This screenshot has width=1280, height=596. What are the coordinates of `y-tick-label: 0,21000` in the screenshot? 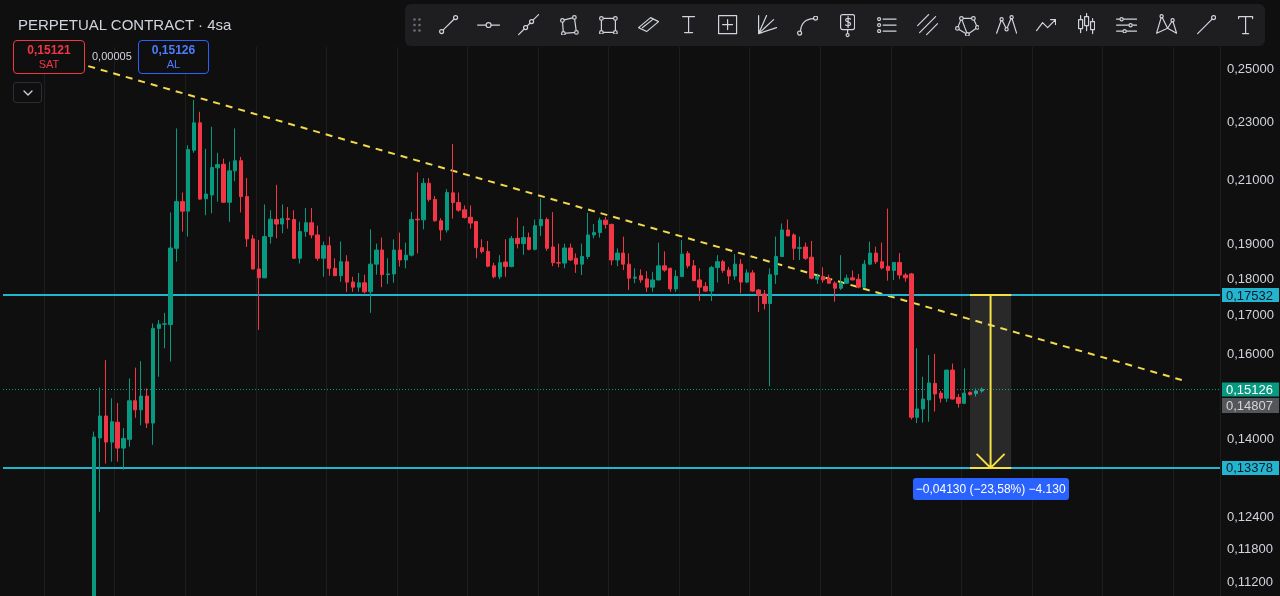 It's located at (1250, 180).